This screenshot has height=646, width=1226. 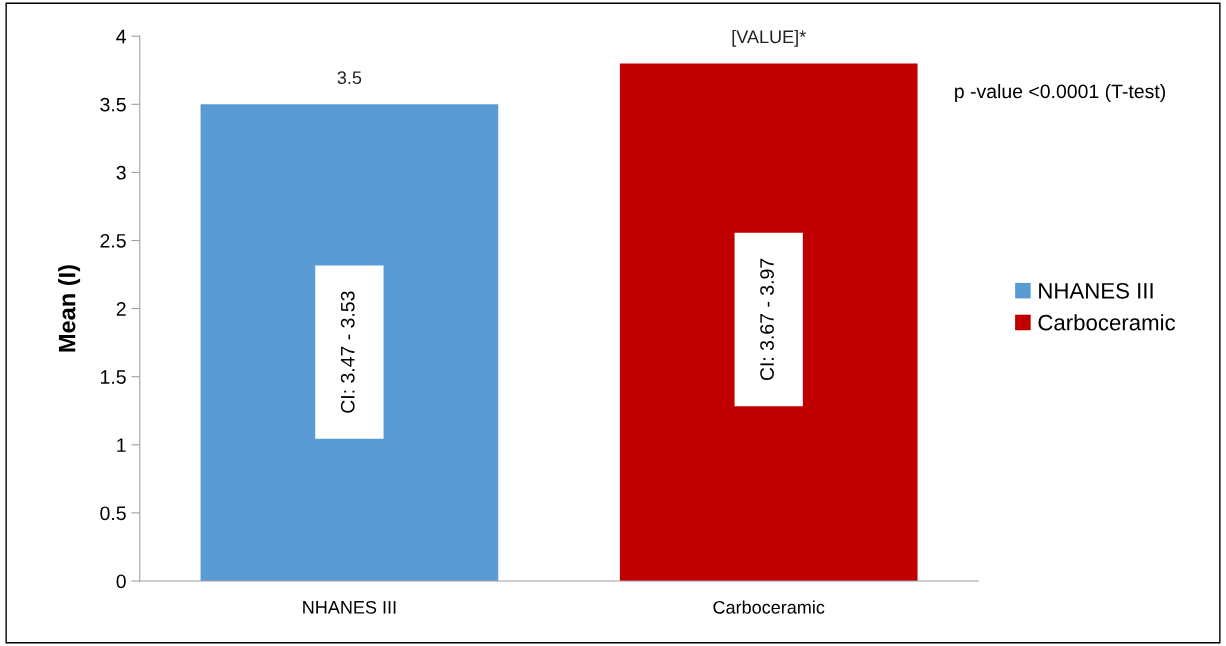 What do you see at coordinates (113, 513) in the screenshot?
I see `y-tick-label: 0.5` at bounding box center [113, 513].